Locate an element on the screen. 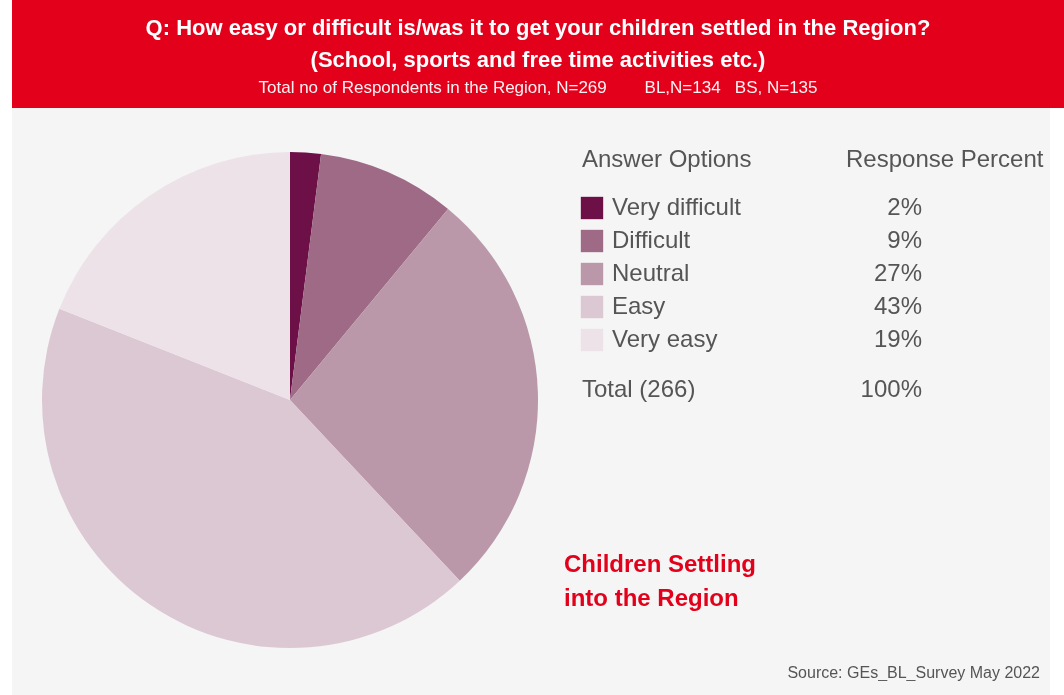  legend-label: Very difficult is located at coordinates (677, 206).